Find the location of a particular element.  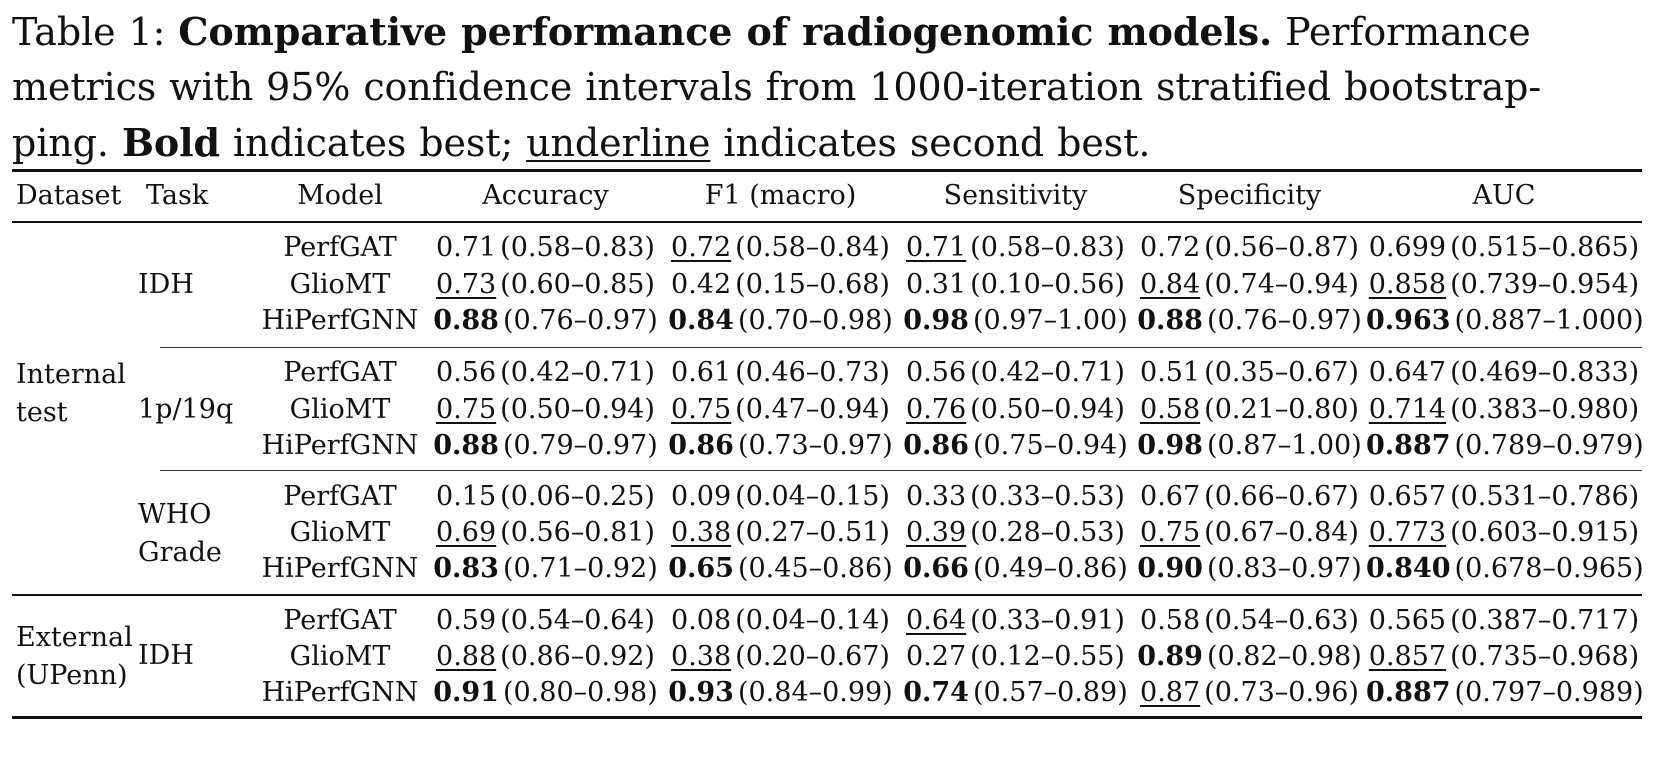

specificity-confidence-interval: (0.76–0.97) is located at coordinates (1284, 320).